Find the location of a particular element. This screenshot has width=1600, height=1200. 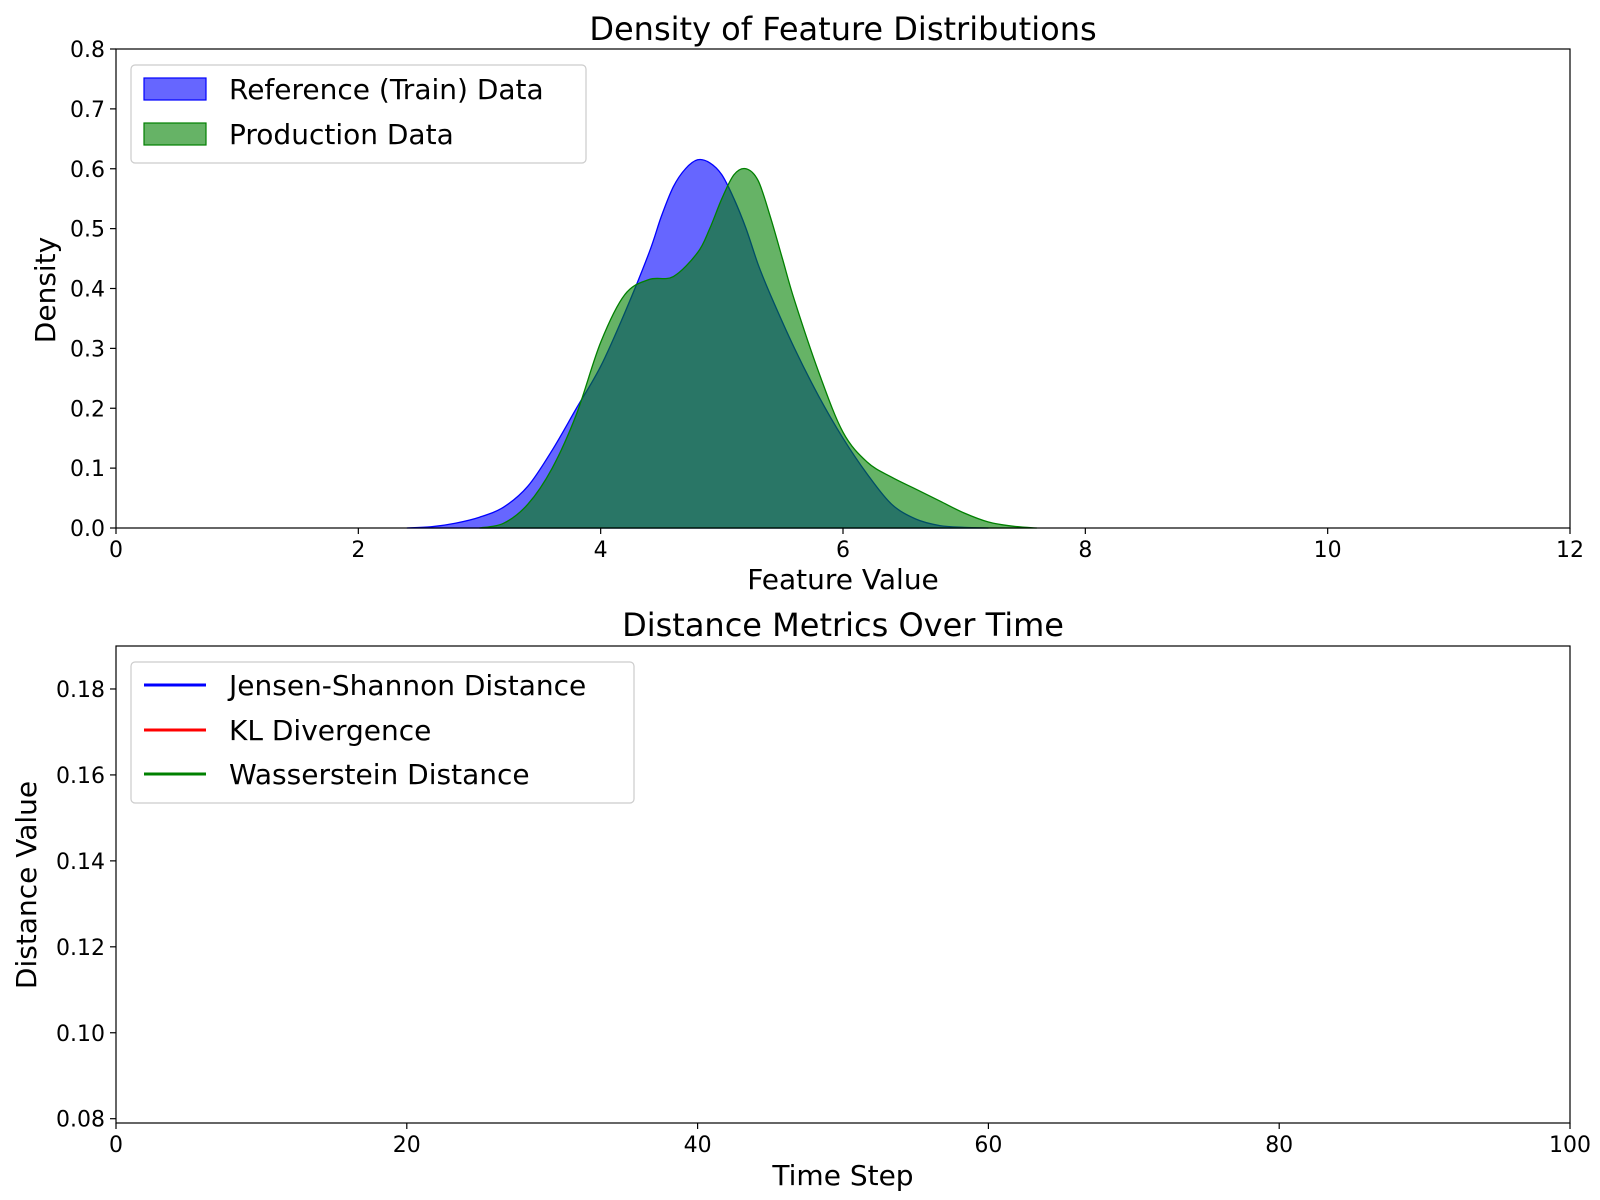

y-tick-label: 0.4 is located at coordinates (87, 290).